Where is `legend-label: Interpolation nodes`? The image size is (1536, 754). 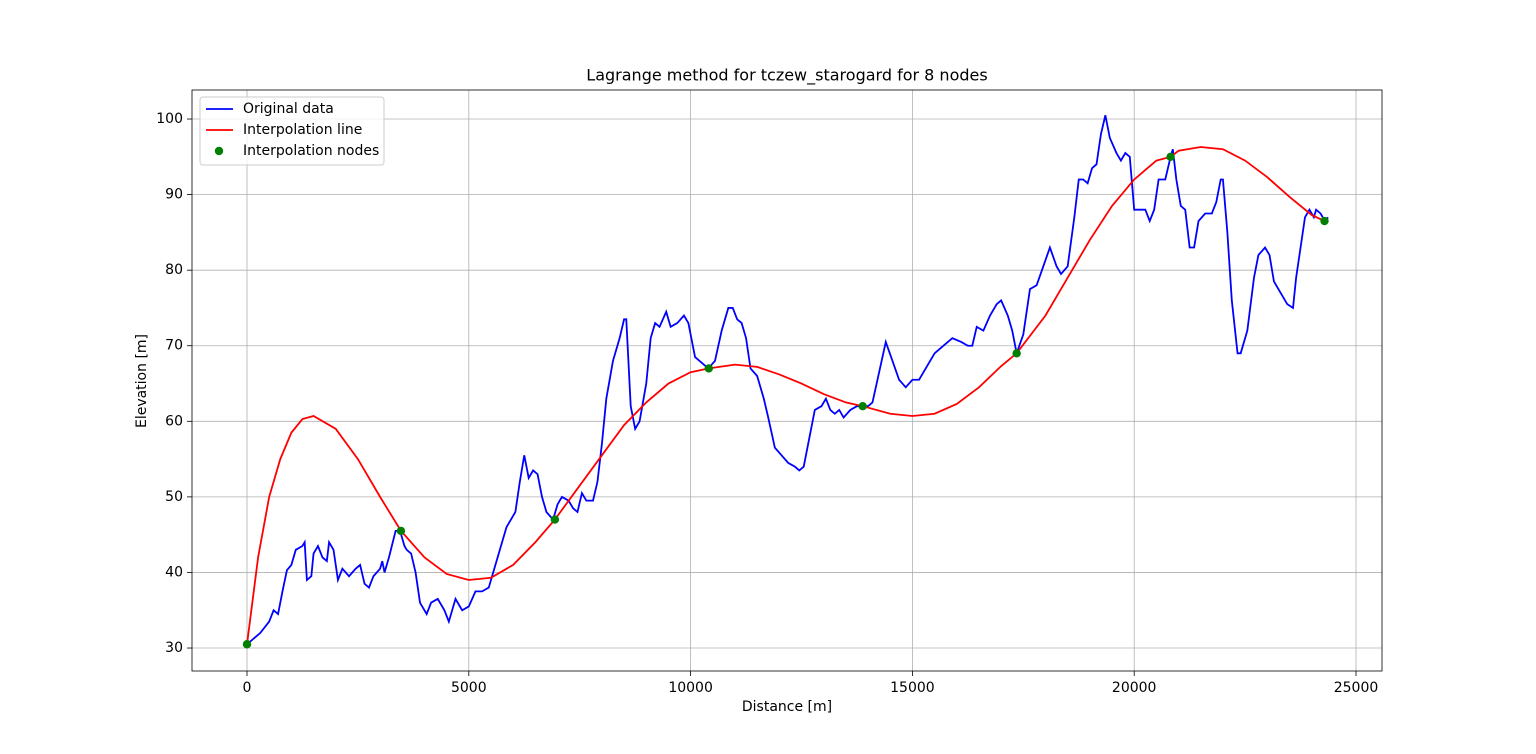 legend-label: Interpolation nodes is located at coordinates (311, 151).